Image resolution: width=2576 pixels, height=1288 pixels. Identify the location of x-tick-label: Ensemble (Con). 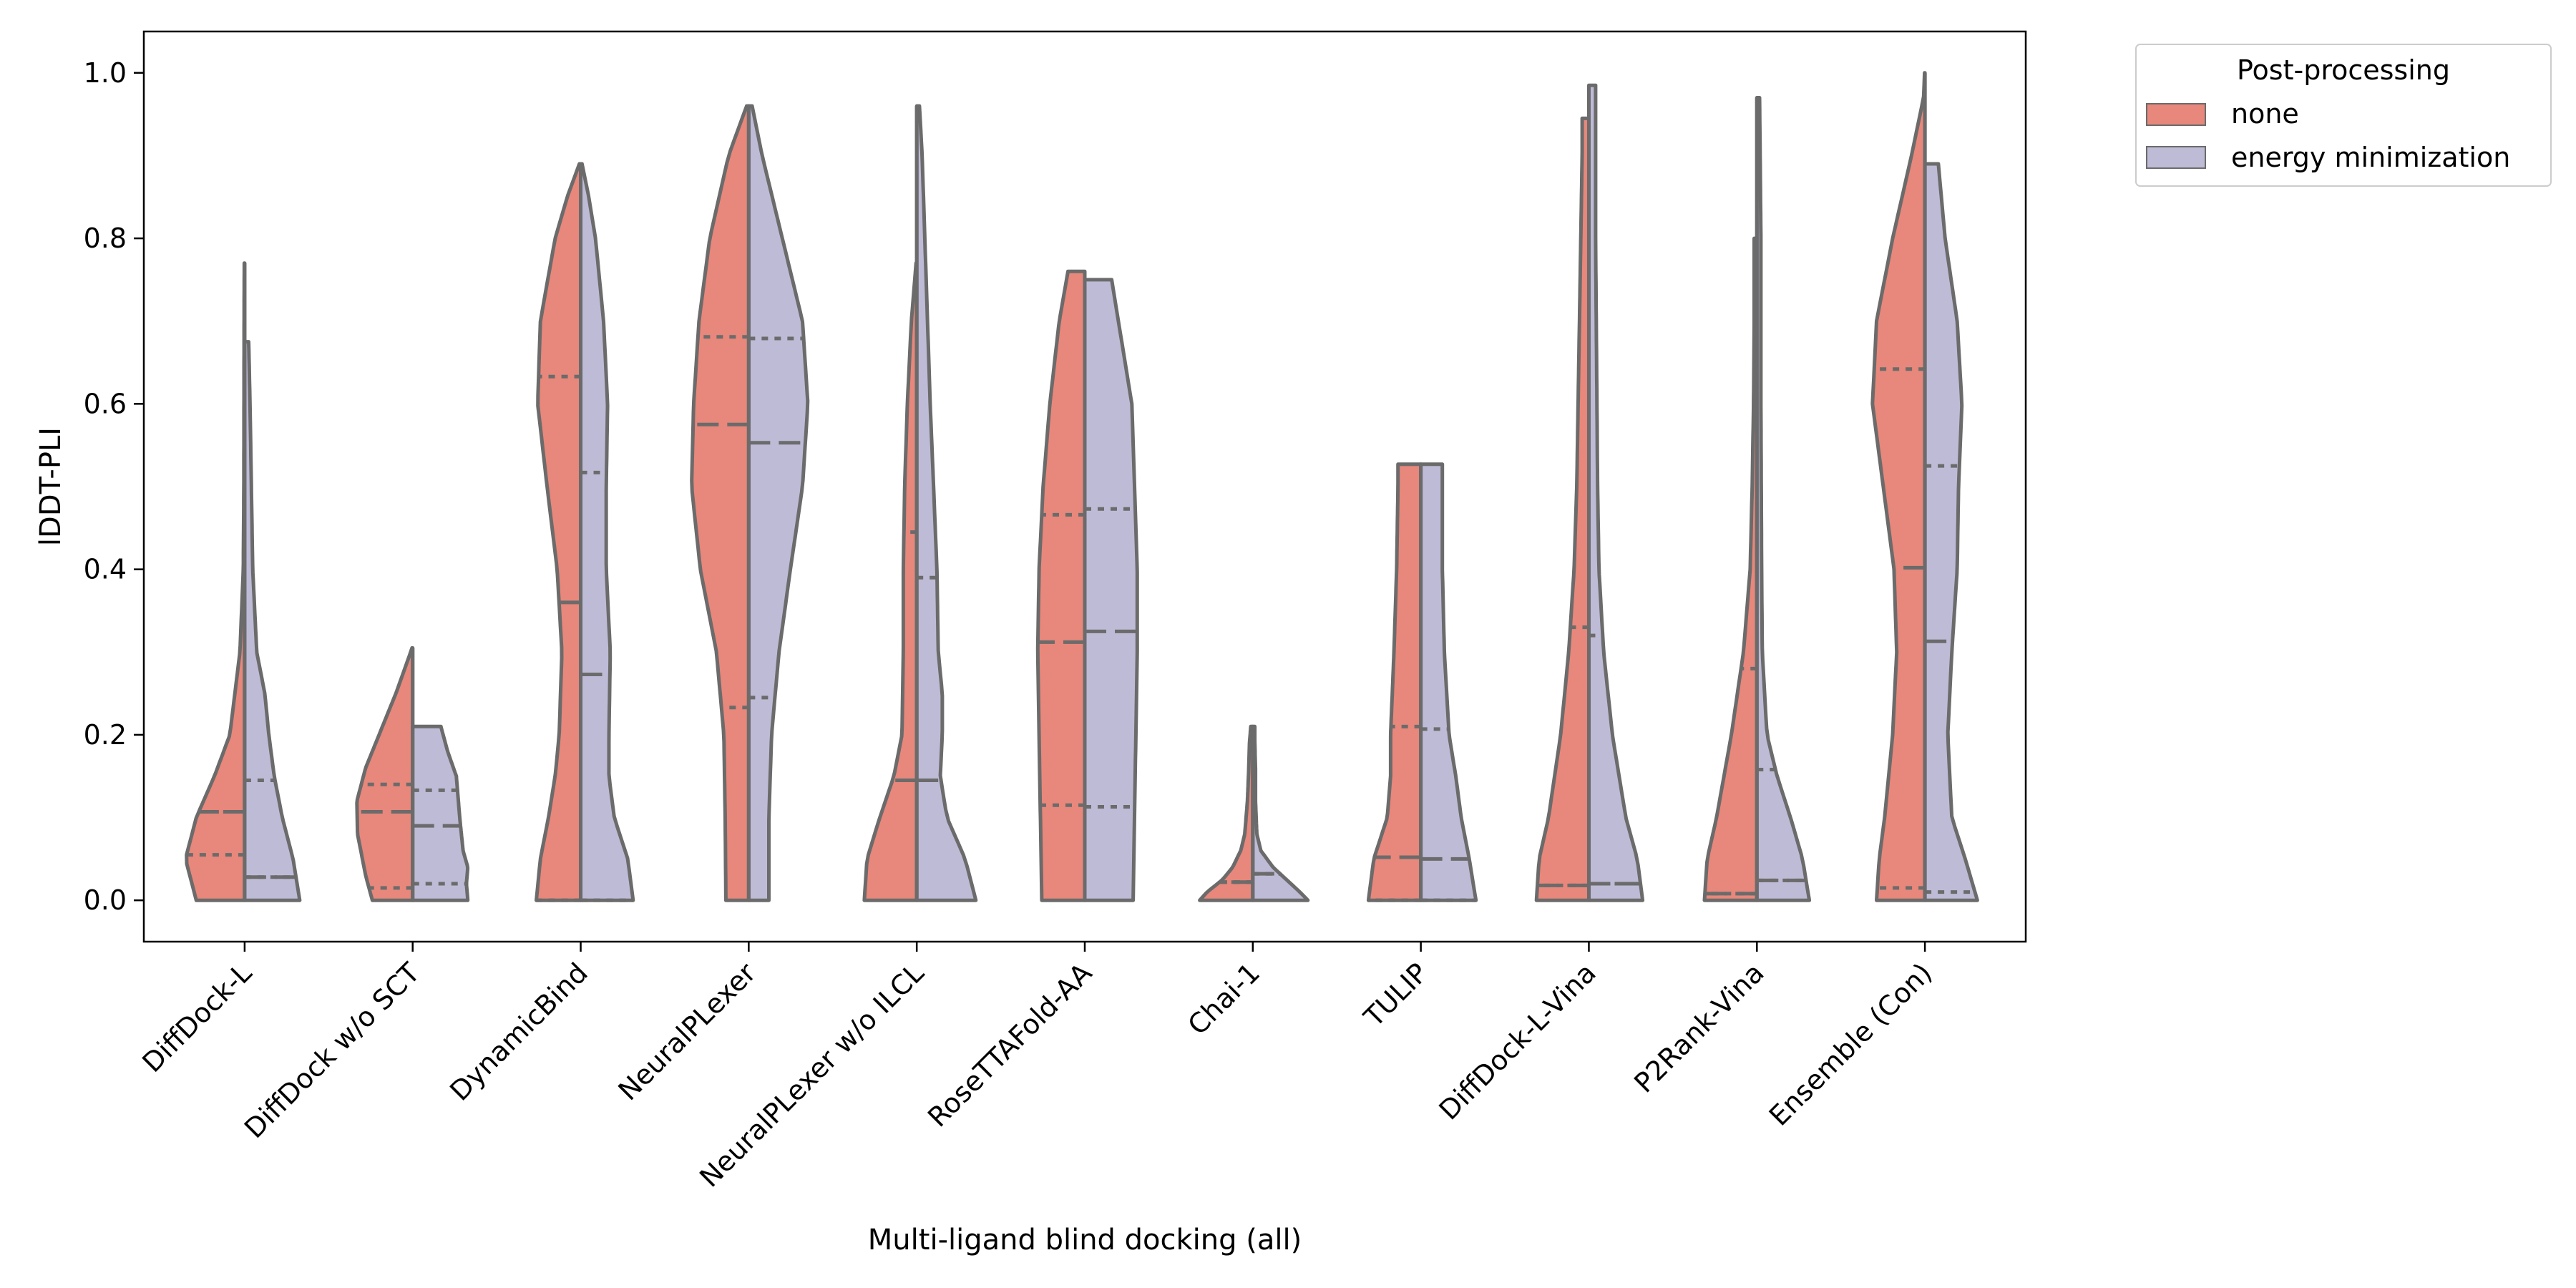
(1850, 1044).